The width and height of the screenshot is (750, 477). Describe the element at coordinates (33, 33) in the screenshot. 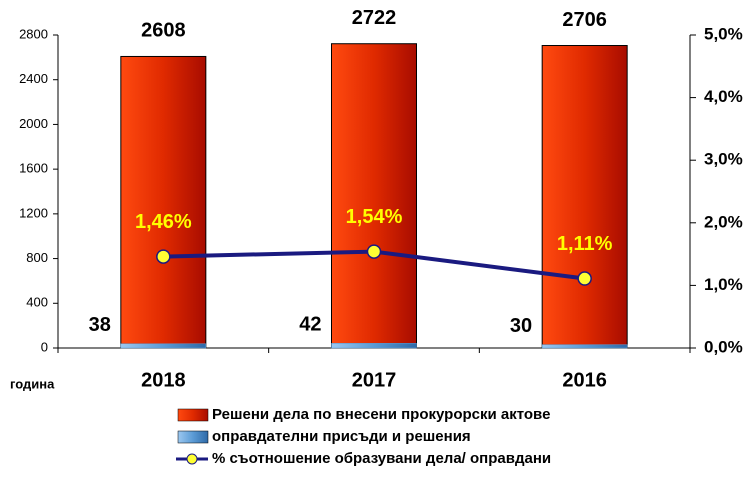

I see `y-tick-label: 2800` at that location.